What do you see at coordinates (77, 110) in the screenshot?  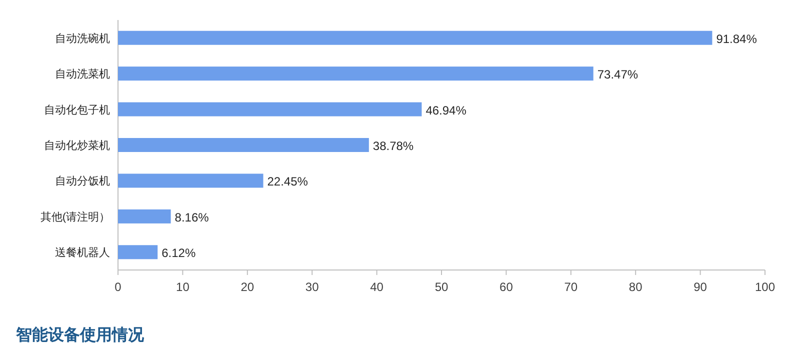 I see `y-tick-label: 自动化包子机` at bounding box center [77, 110].